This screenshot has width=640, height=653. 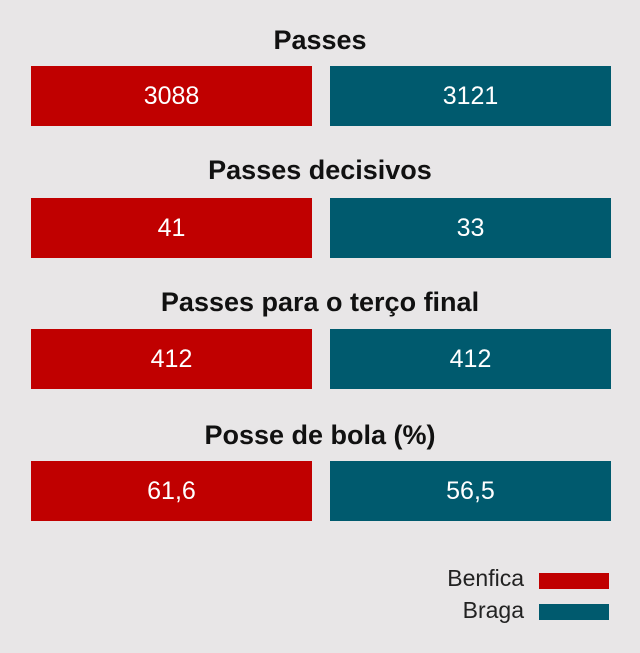 What do you see at coordinates (320, 435) in the screenshot?
I see `stat-title-posse-de-bola: Posse de bola (%)` at bounding box center [320, 435].